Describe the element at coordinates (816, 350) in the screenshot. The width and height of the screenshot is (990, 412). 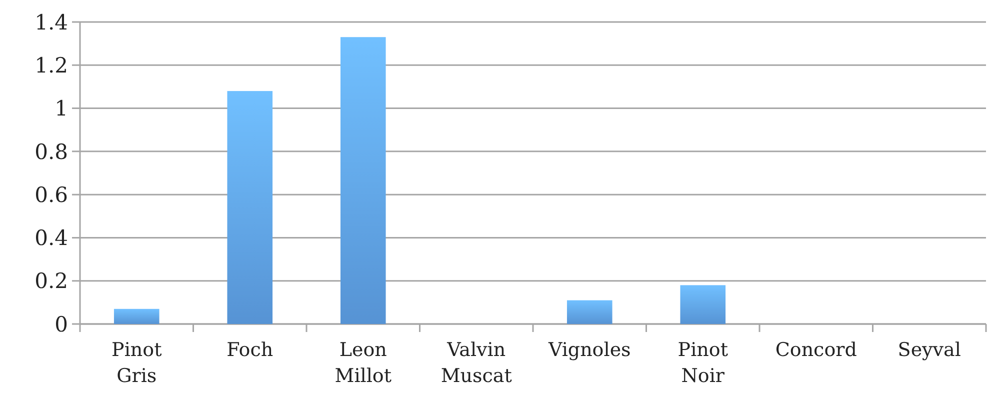
I see `x-tick-label: Concord` at that location.